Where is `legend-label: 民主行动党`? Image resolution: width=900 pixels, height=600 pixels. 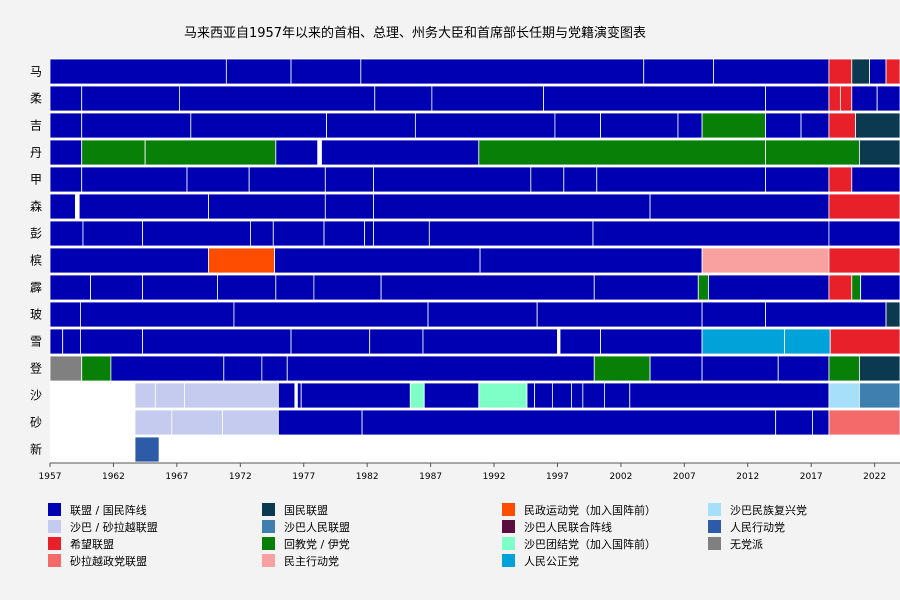 legend-label: 民主行动党 is located at coordinates (311, 561).